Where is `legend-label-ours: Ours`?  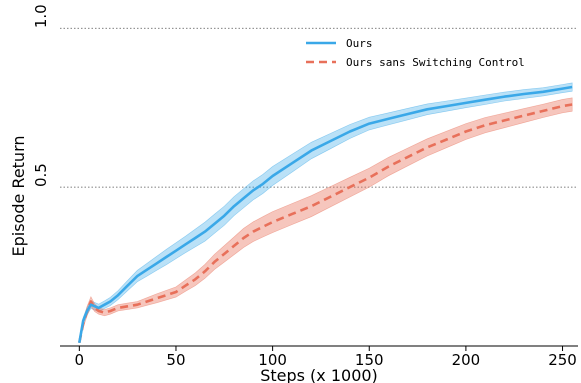 legend-label-ours: Ours is located at coordinates (359, 43).